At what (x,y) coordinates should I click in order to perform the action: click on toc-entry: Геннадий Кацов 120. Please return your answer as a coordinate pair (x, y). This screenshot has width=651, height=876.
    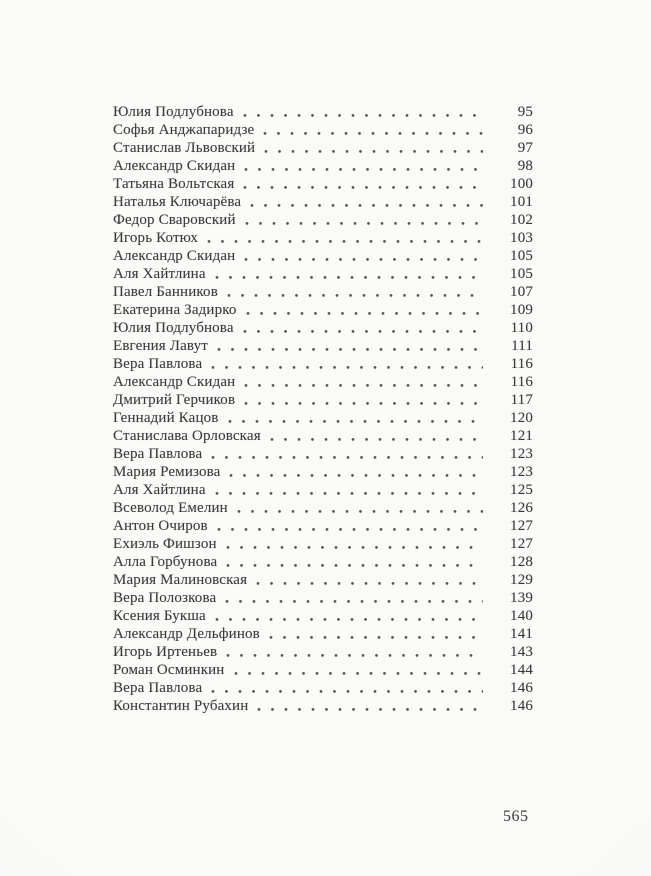
    Looking at the image, I should click on (323, 418).